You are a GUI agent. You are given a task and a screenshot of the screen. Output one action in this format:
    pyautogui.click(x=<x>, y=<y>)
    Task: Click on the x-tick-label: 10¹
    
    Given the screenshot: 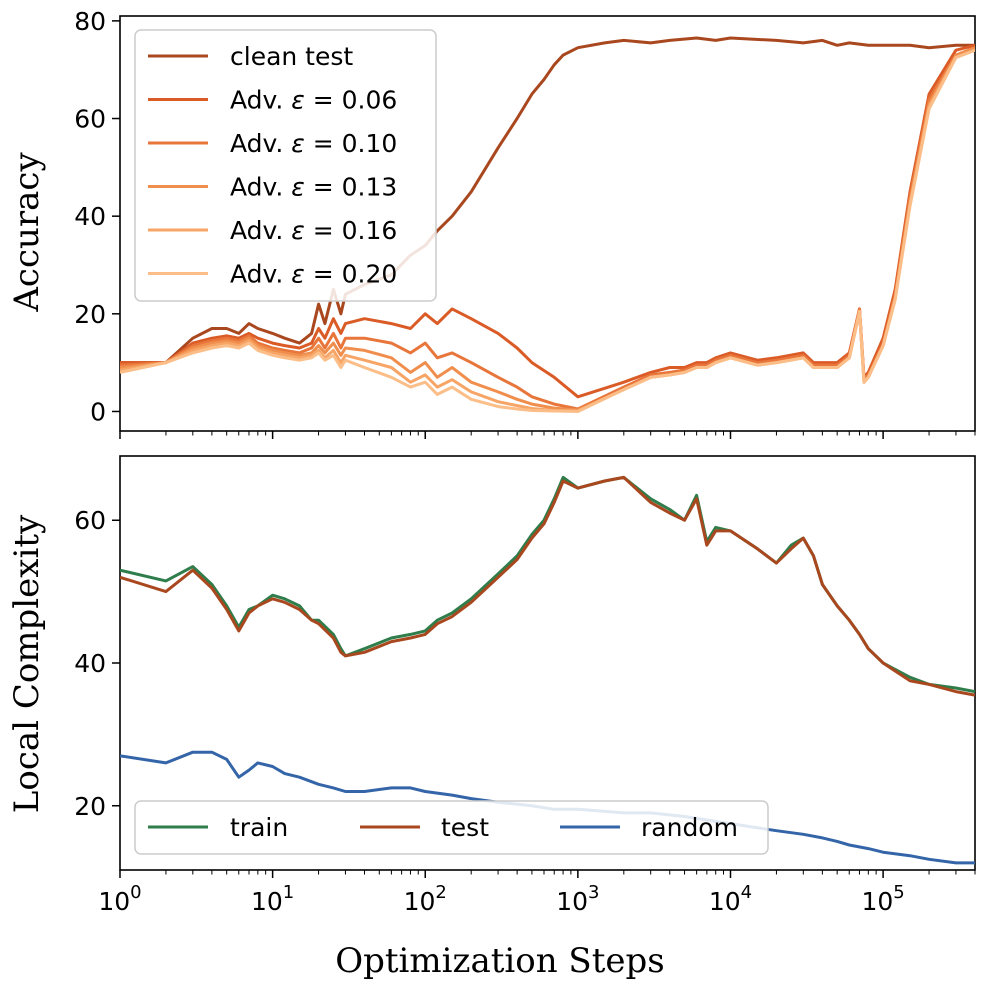 What is the action you would take?
    pyautogui.click(x=272, y=899)
    